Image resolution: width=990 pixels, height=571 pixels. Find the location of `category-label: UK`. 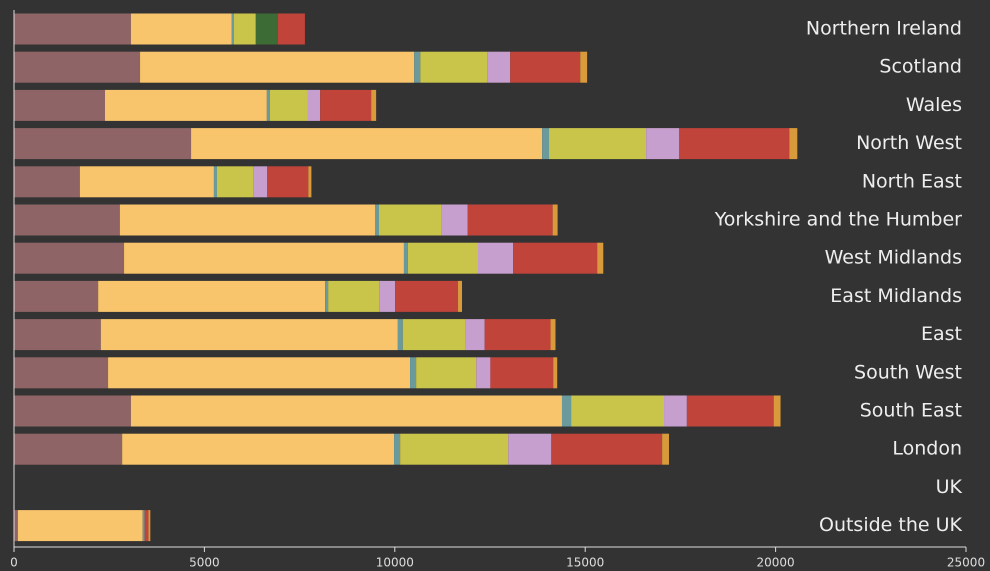

category-label: UK is located at coordinates (949, 487).